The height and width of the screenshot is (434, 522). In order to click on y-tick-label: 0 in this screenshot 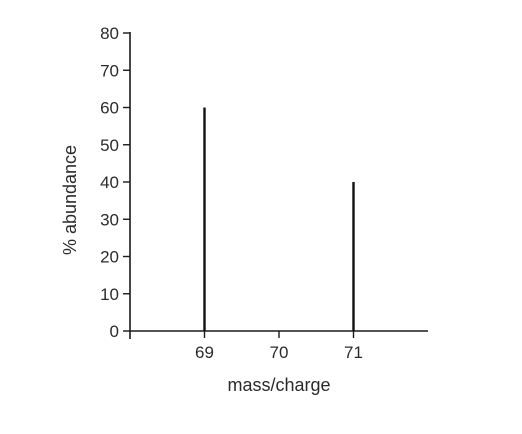, I will do `click(114, 331)`.